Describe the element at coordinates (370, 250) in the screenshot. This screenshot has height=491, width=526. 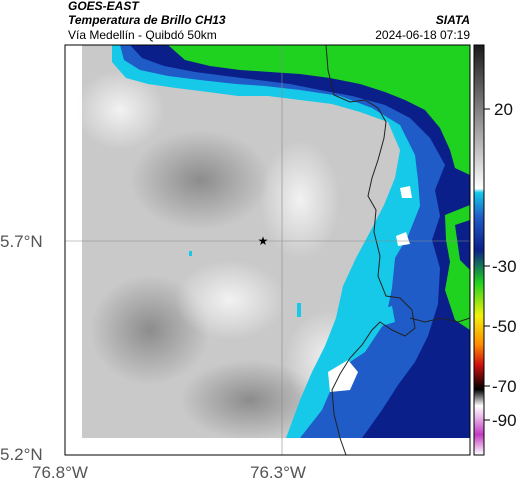
I see `coastline` at that location.